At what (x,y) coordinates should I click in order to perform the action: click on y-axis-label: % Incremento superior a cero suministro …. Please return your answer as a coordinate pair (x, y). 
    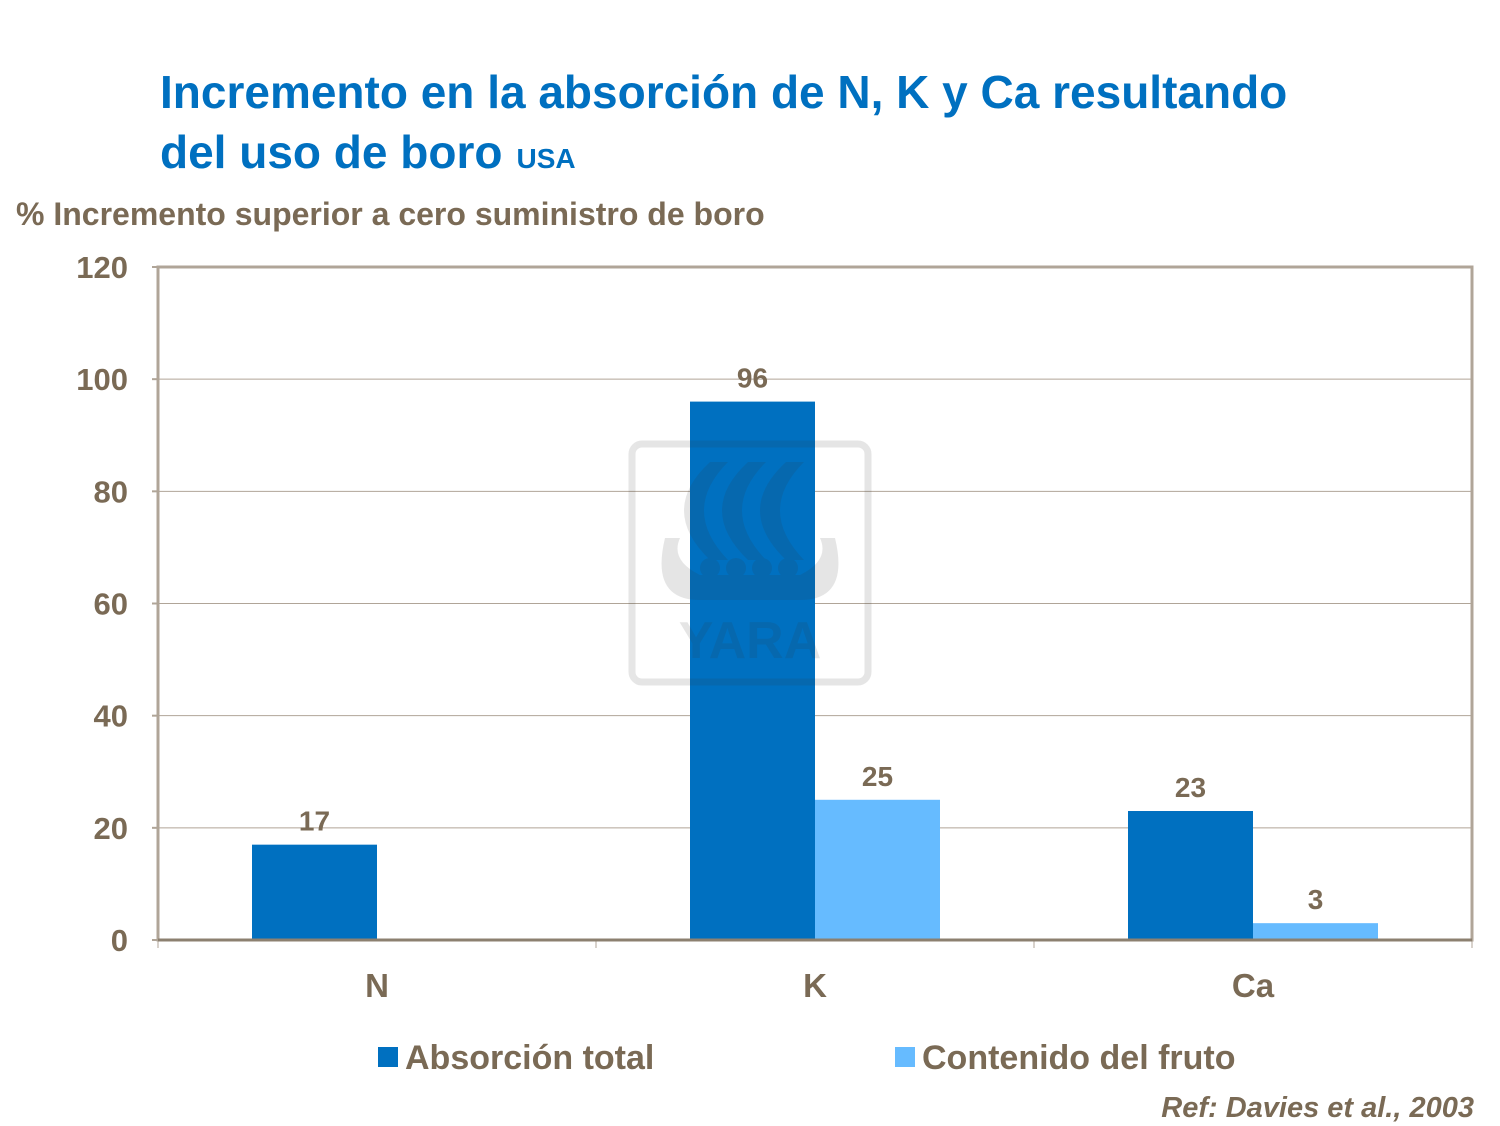
    Looking at the image, I should click on (390, 214).